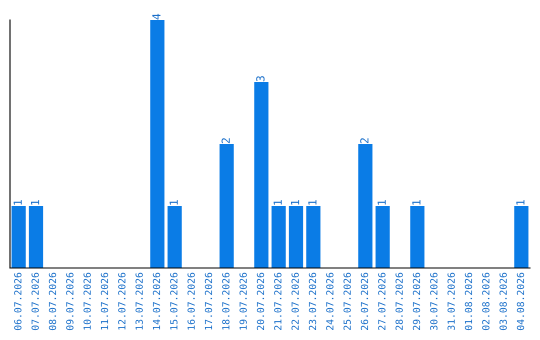 This screenshot has height=340, width=540. I want to click on x-tick-label: 09.07.2026, so click(70, 301).